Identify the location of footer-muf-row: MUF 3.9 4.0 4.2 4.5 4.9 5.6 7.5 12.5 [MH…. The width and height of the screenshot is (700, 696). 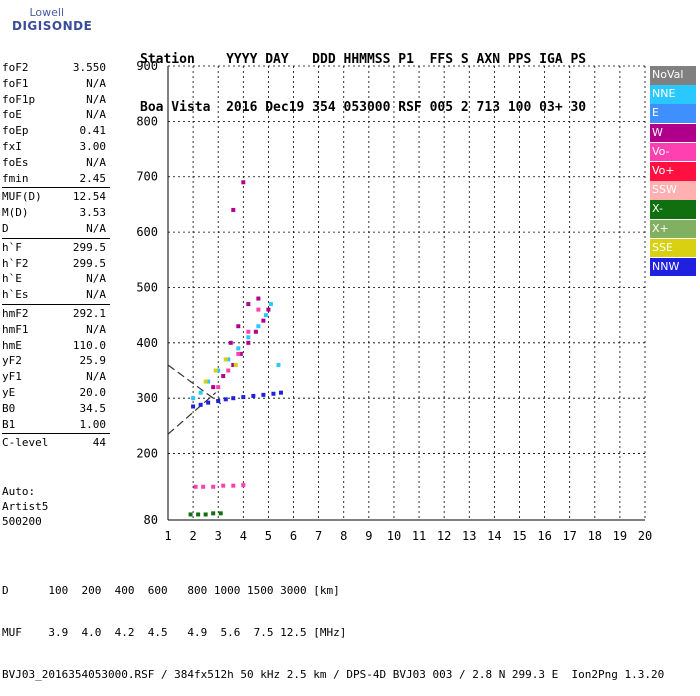
(174, 632).